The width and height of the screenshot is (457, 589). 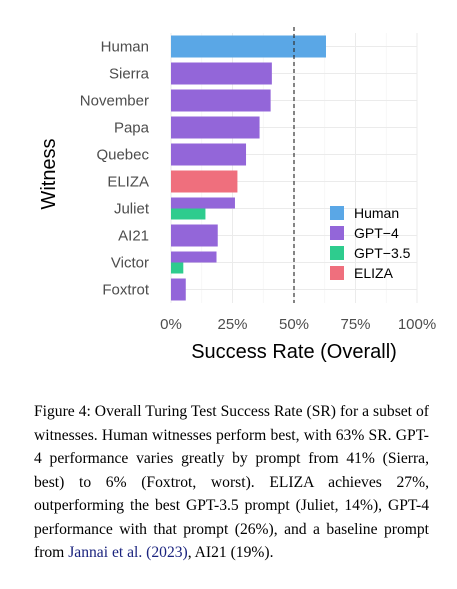 What do you see at coordinates (49, 173) in the screenshot?
I see `y-axis-title: Witness` at bounding box center [49, 173].